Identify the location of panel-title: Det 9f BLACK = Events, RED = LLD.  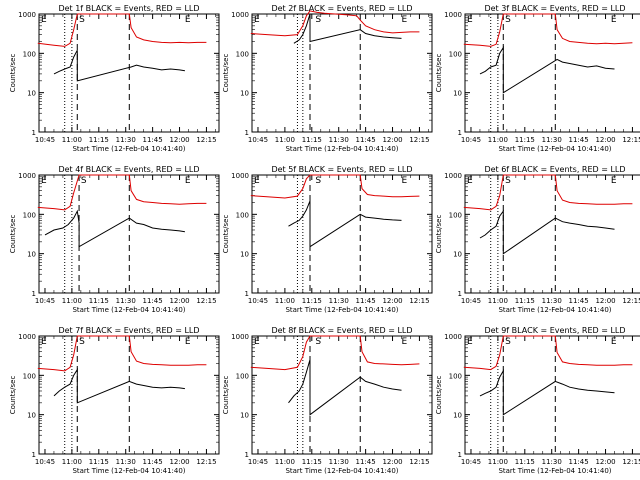
(554, 330).